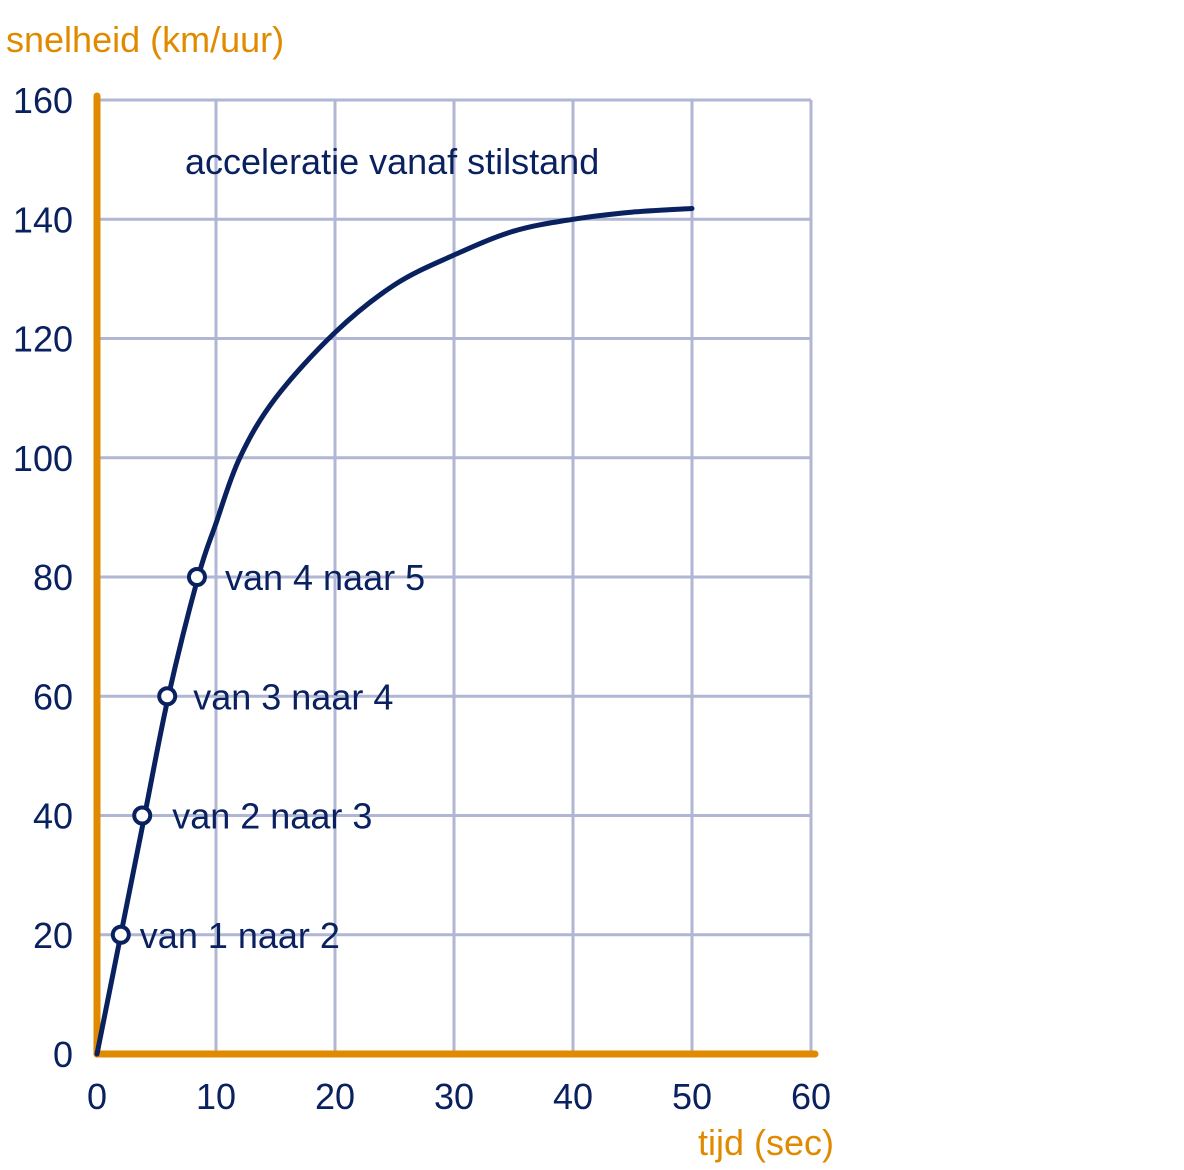  Describe the element at coordinates (335, 1096) in the screenshot. I see `x-tick-label: 20` at that location.